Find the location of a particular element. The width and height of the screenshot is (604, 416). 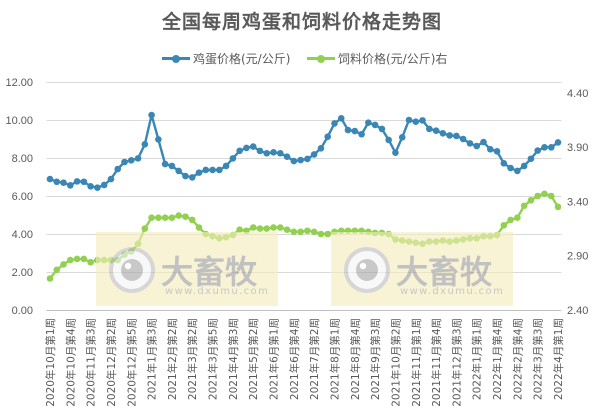

x-axis-tick-label: 2021年5月第2周 is located at coordinates (253, 359).